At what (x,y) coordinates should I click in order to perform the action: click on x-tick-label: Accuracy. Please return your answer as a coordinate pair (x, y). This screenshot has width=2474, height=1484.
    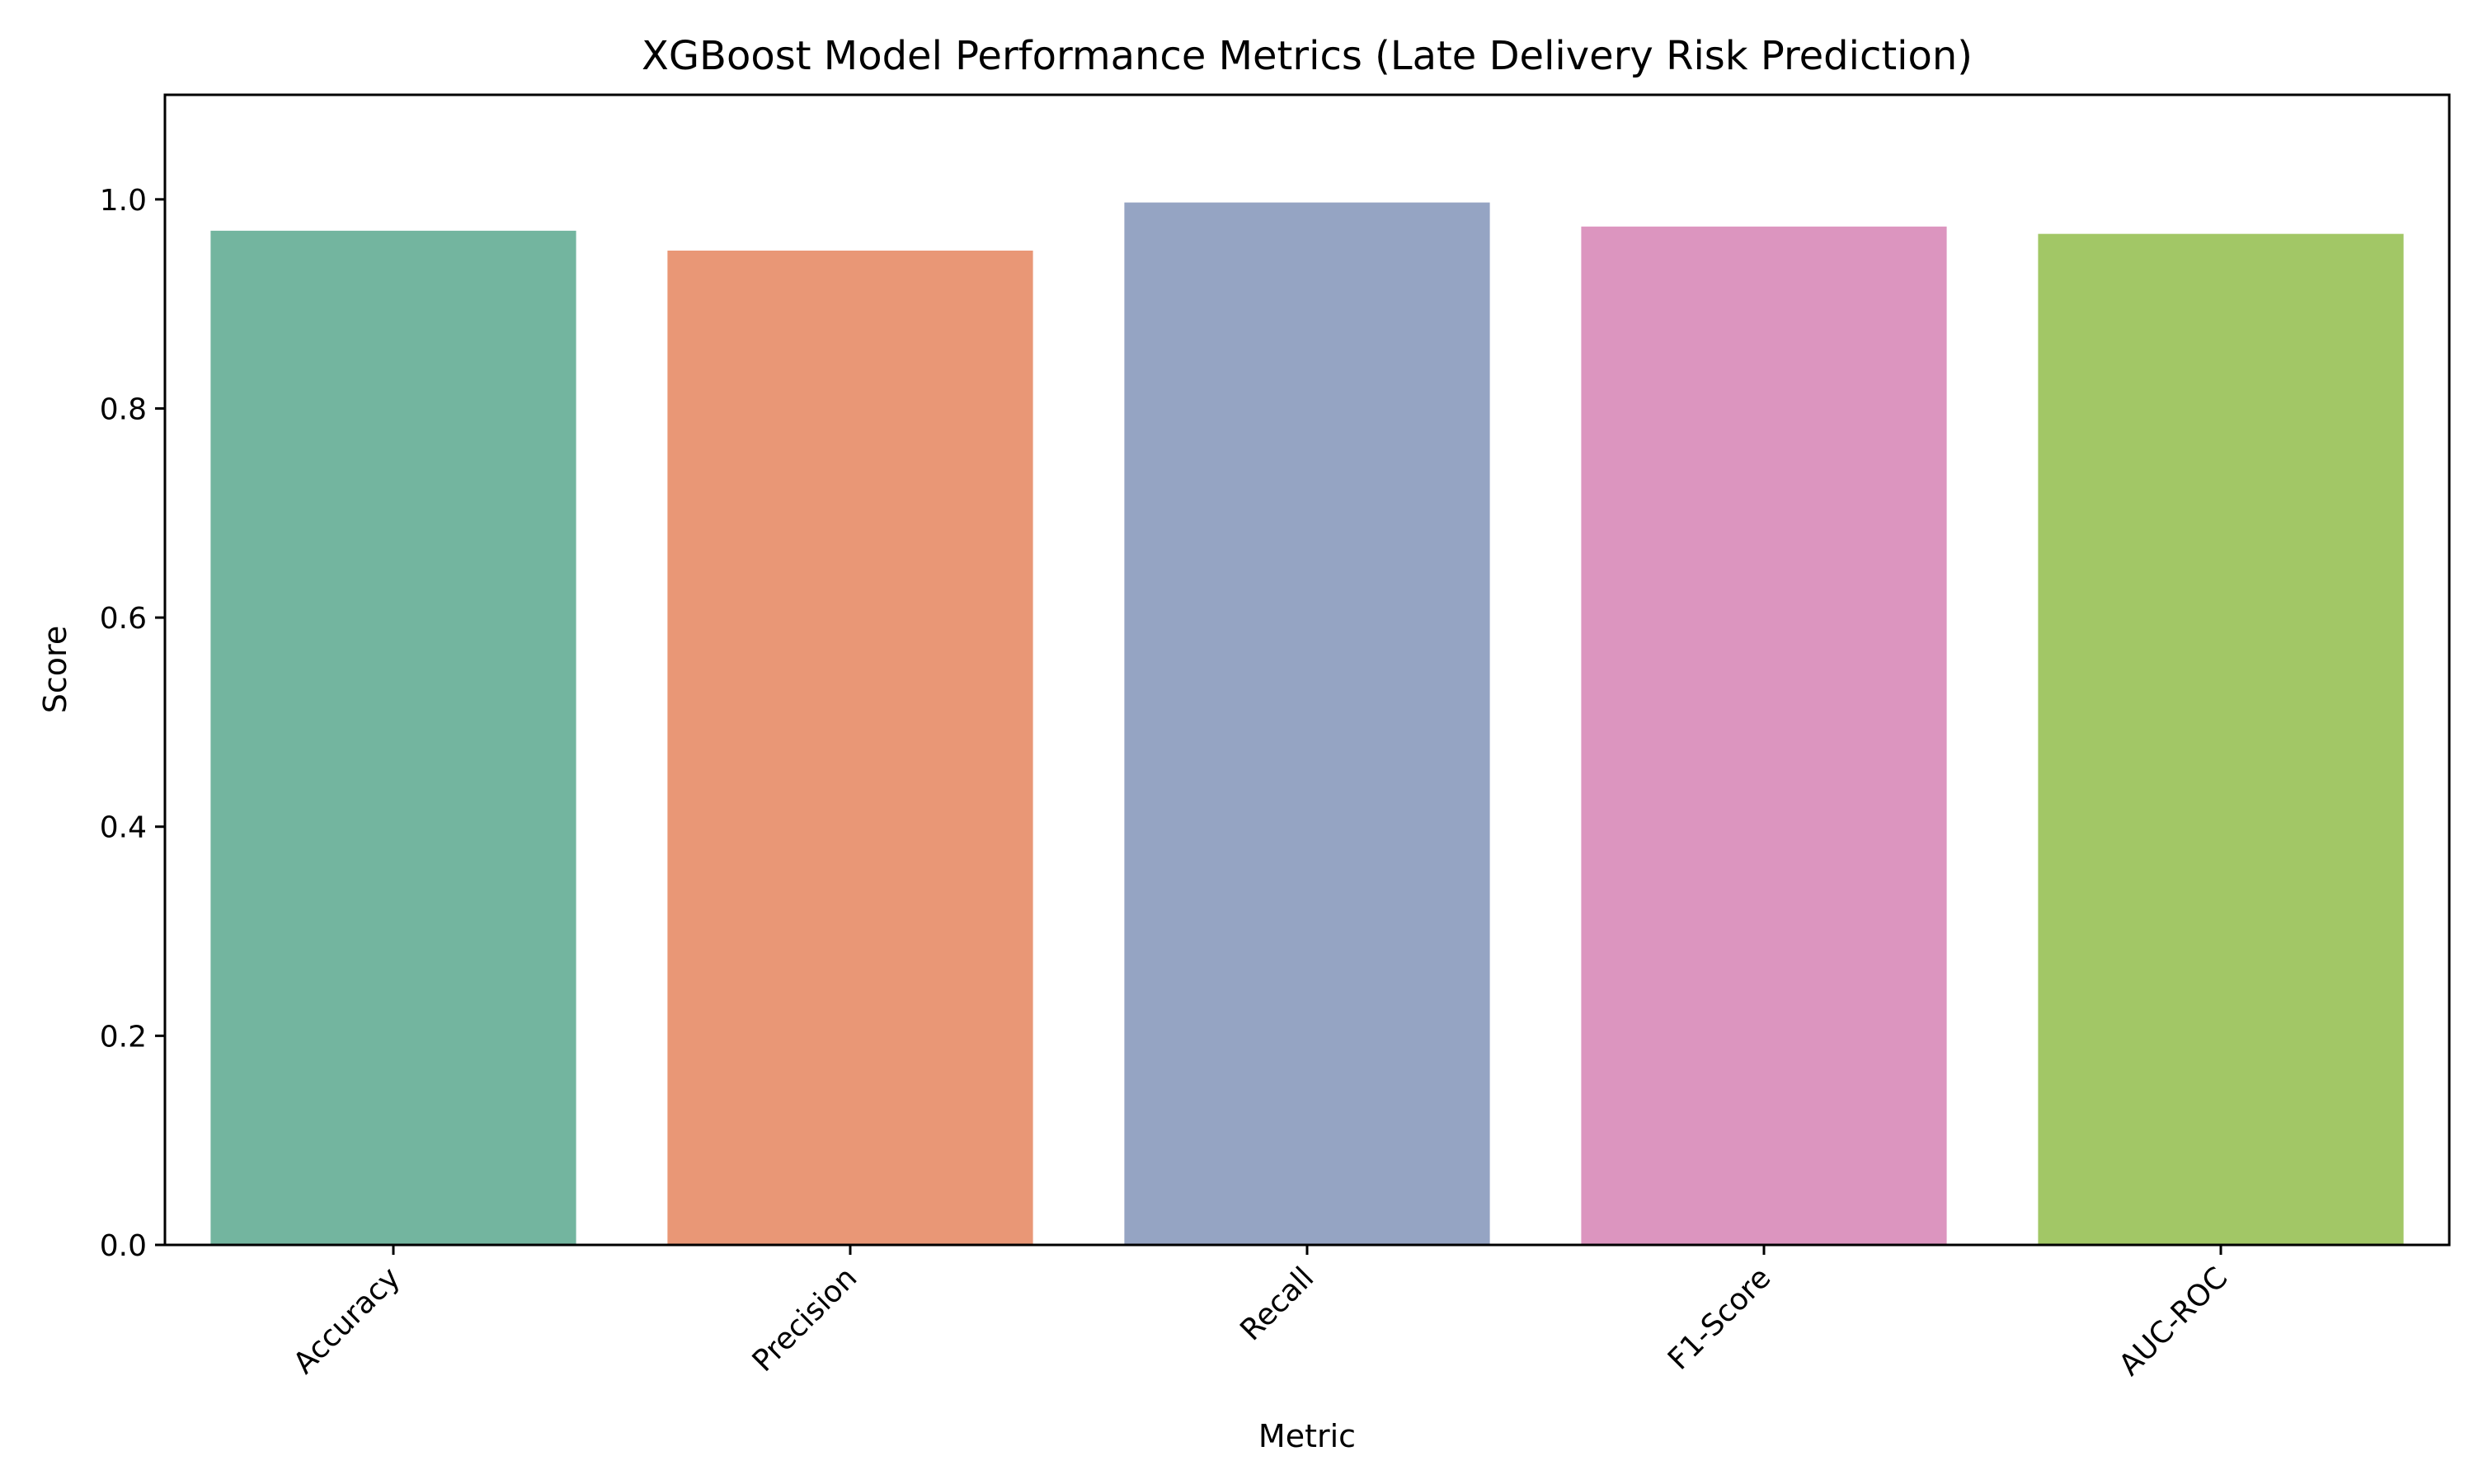
    Looking at the image, I should click on (347, 1320).